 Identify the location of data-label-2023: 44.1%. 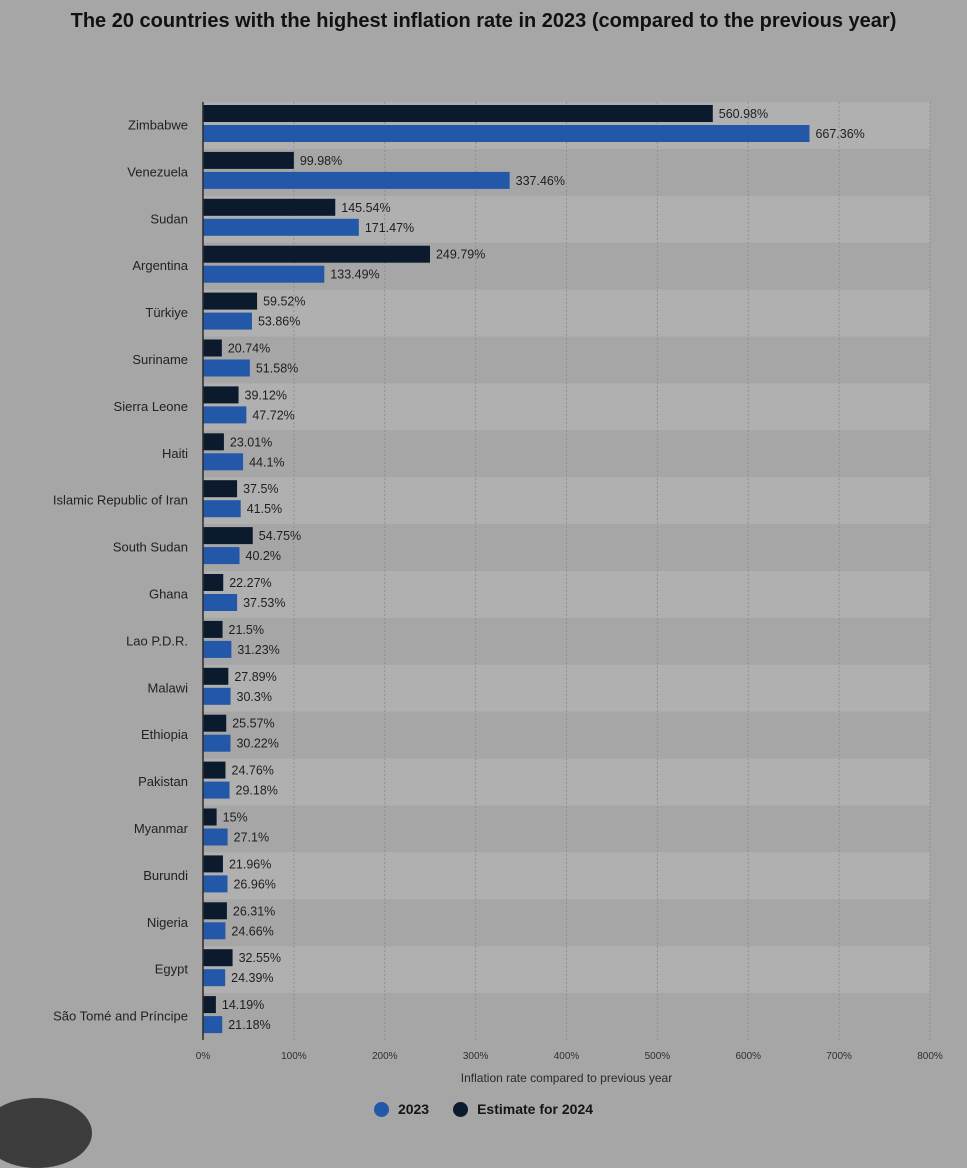
(266, 462).